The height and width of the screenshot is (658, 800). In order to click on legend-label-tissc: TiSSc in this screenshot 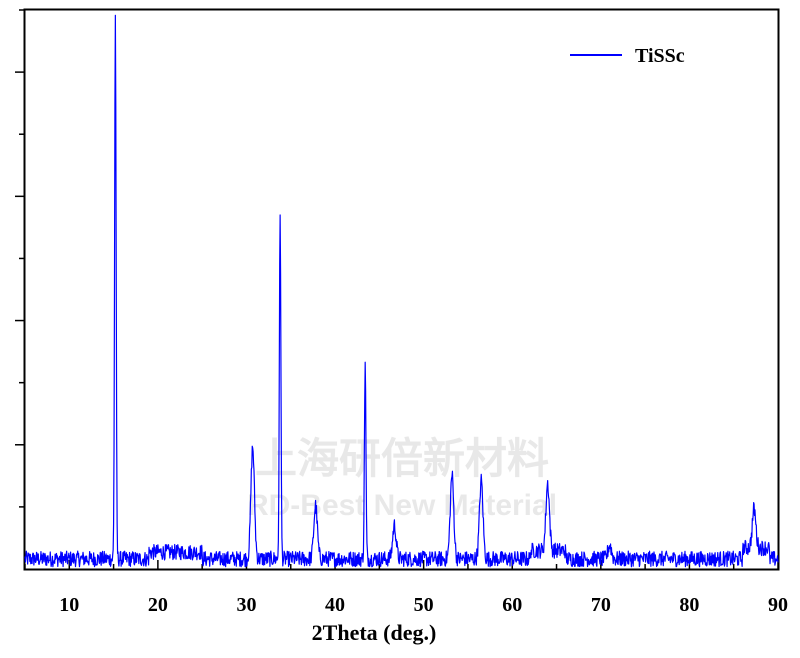, I will do `click(660, 56)`.